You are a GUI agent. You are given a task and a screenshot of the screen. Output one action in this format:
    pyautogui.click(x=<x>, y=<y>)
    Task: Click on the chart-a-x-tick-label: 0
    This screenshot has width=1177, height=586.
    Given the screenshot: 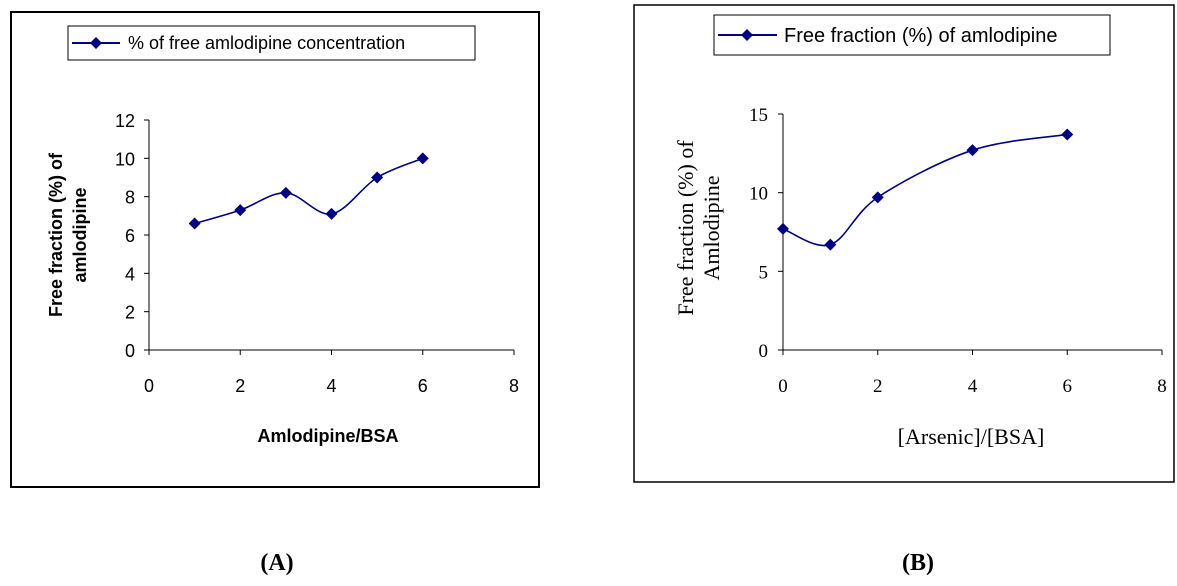 What is the action you would take?
    pyautogui.click(x=149, y=386)
    